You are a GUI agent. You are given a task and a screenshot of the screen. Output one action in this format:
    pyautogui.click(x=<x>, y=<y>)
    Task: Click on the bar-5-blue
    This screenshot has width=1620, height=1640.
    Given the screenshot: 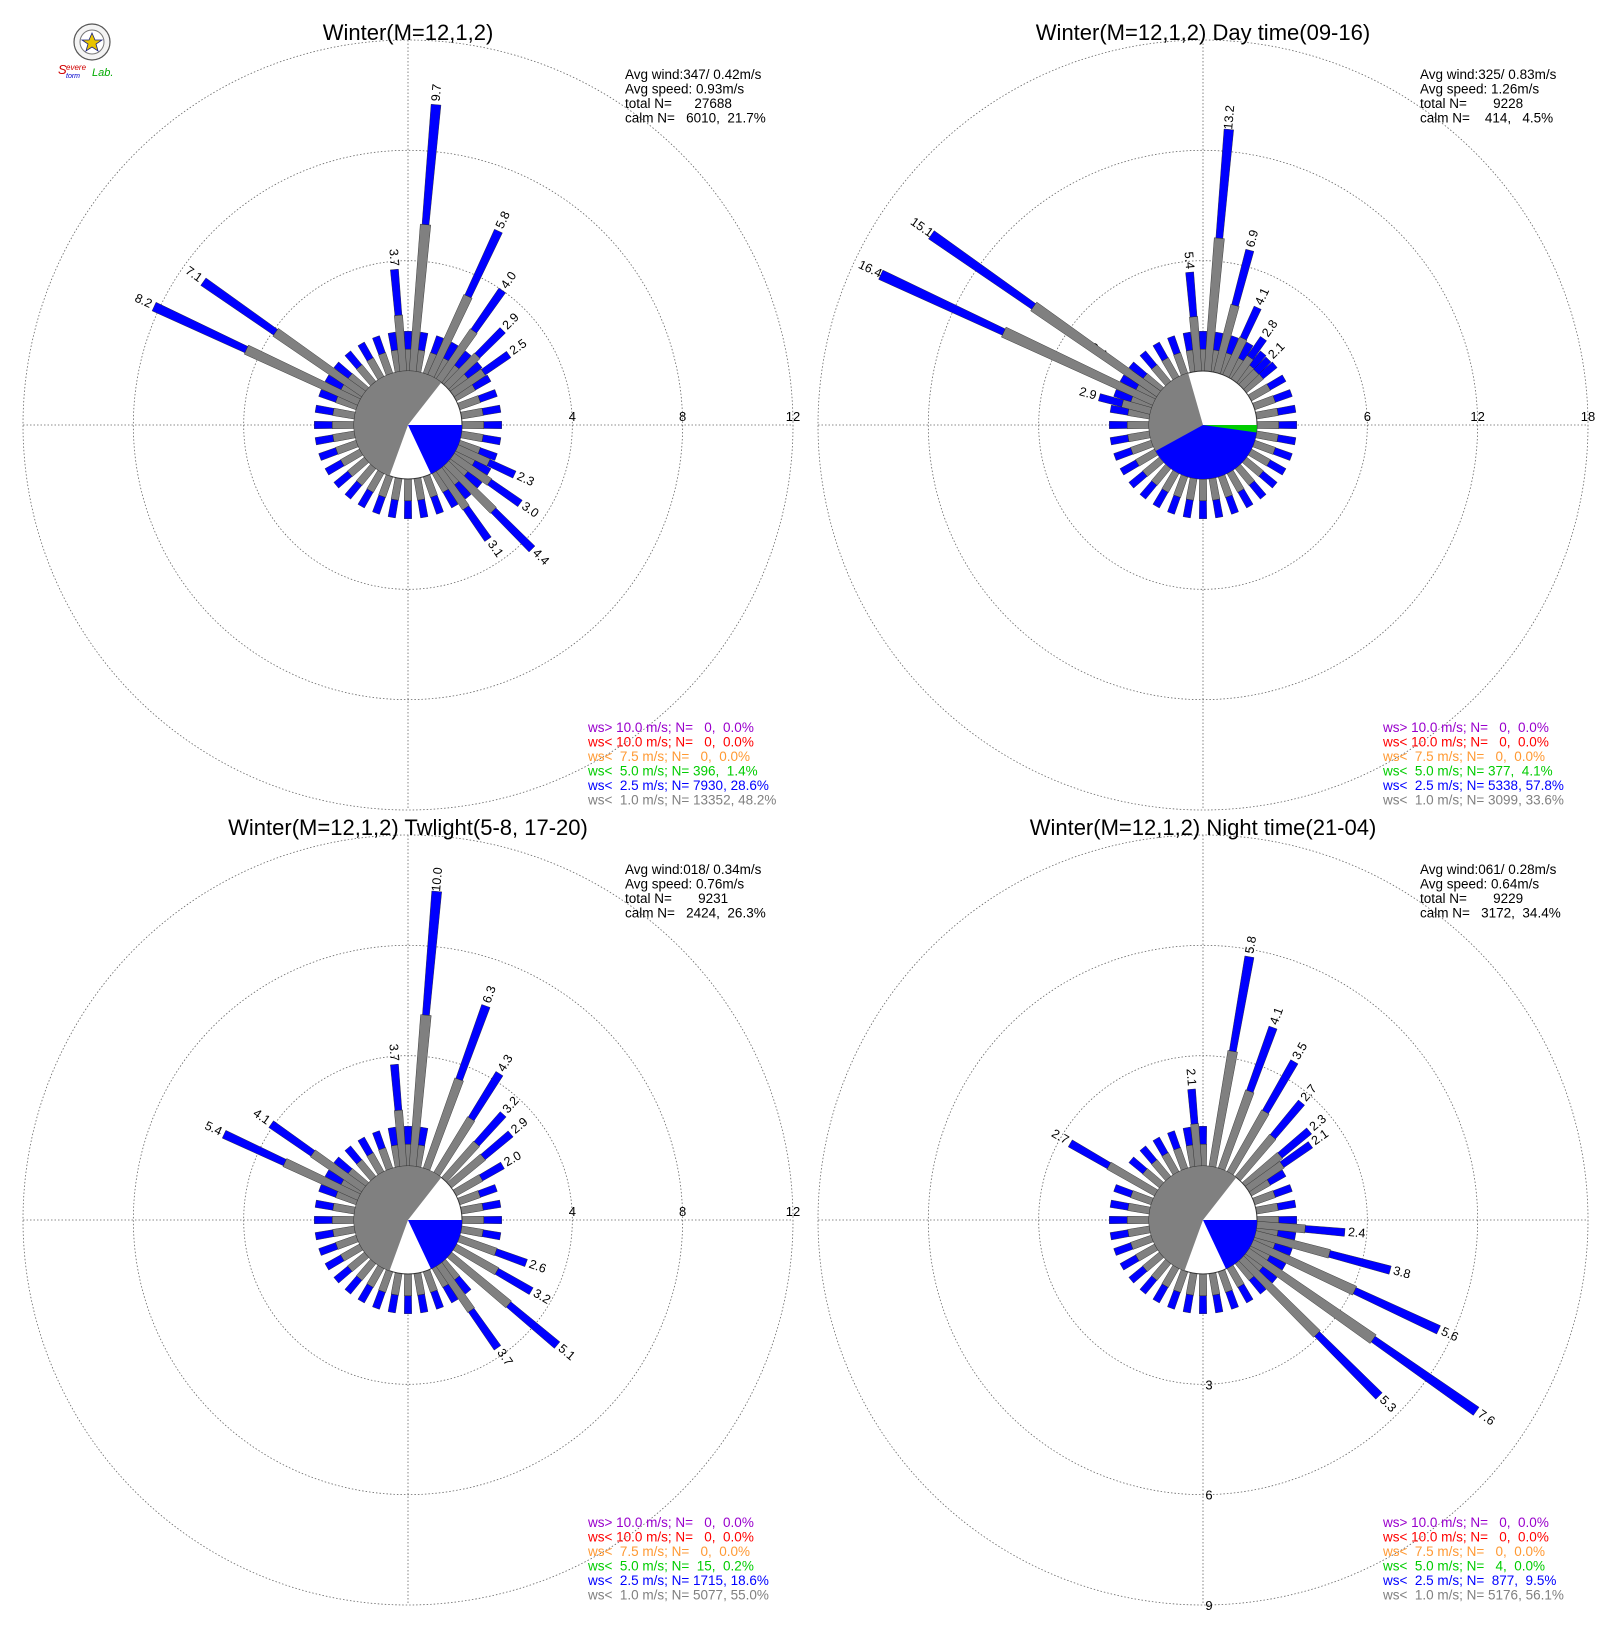 What is the action you would take?
    pyautogui.click(x=1224, y=183)
    